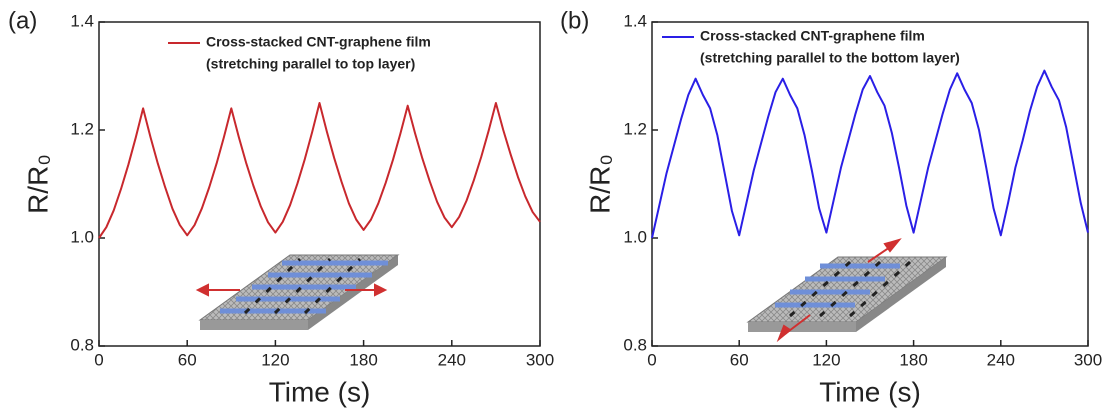 The width and height of the screenshot is (1110, 415). I want to click on legend-subtitle: (stretching parallel to top layer), so click(310, 64).